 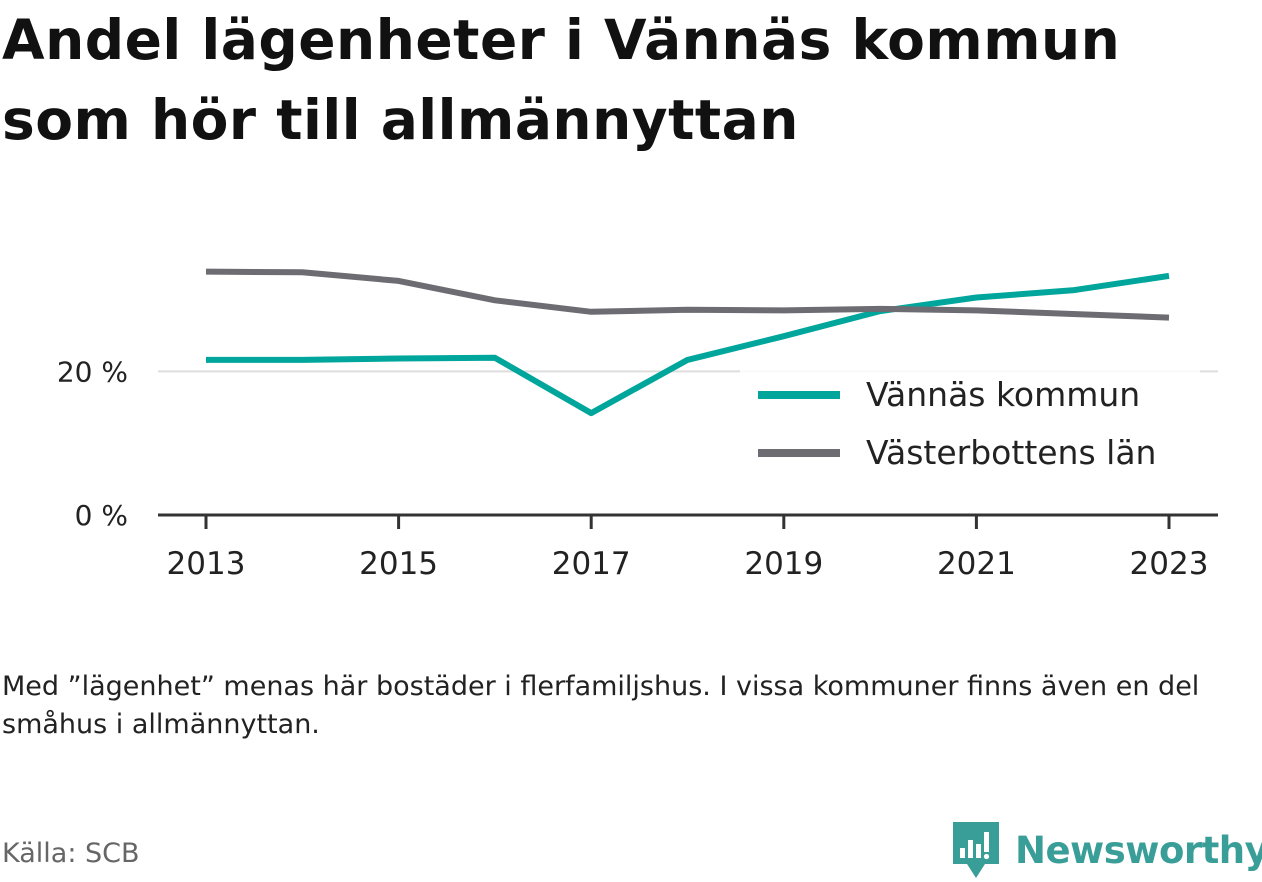 I want to click on brand-name: Newsworthy, so click(x=1138, y=850).